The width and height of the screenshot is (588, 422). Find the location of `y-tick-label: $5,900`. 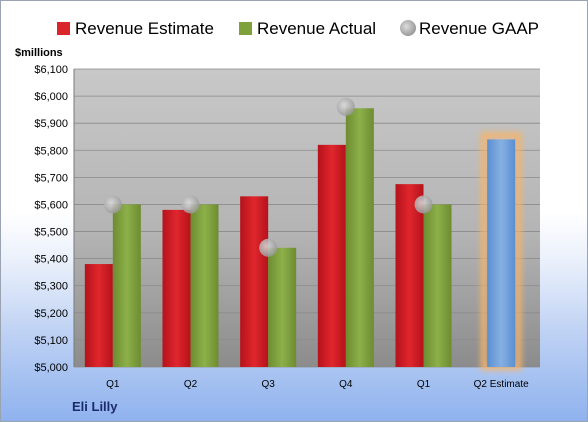

y-tick-label: $5,900 is located at coordinates (51, 124).